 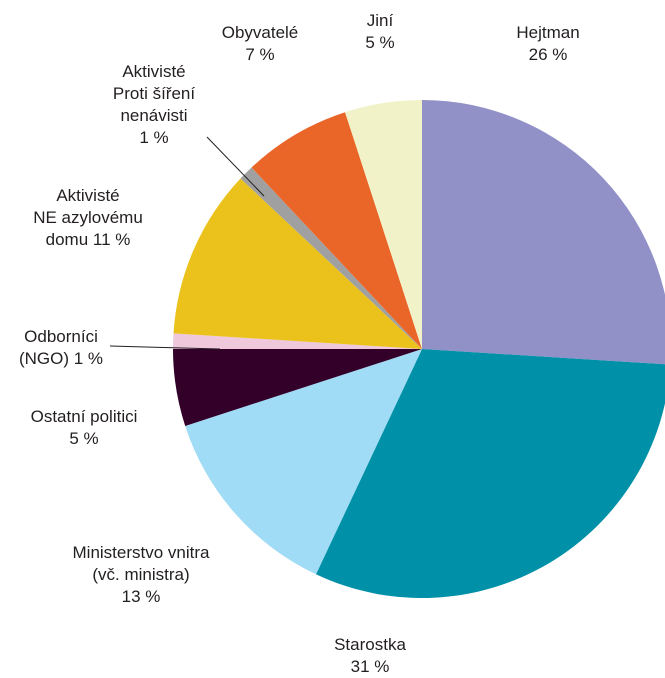 What do you see at coordinates (370, 644) in the screenshot?
I see `label-starostka-name: Starostka` at bounding box center [370, 644].